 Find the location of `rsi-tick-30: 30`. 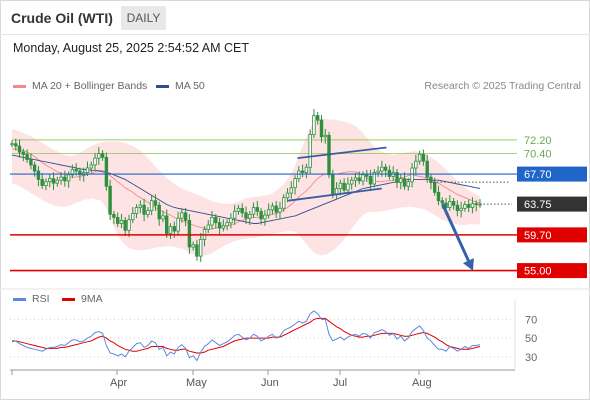

rsi-tick-30: 30 is located at coordinates (531, 358).